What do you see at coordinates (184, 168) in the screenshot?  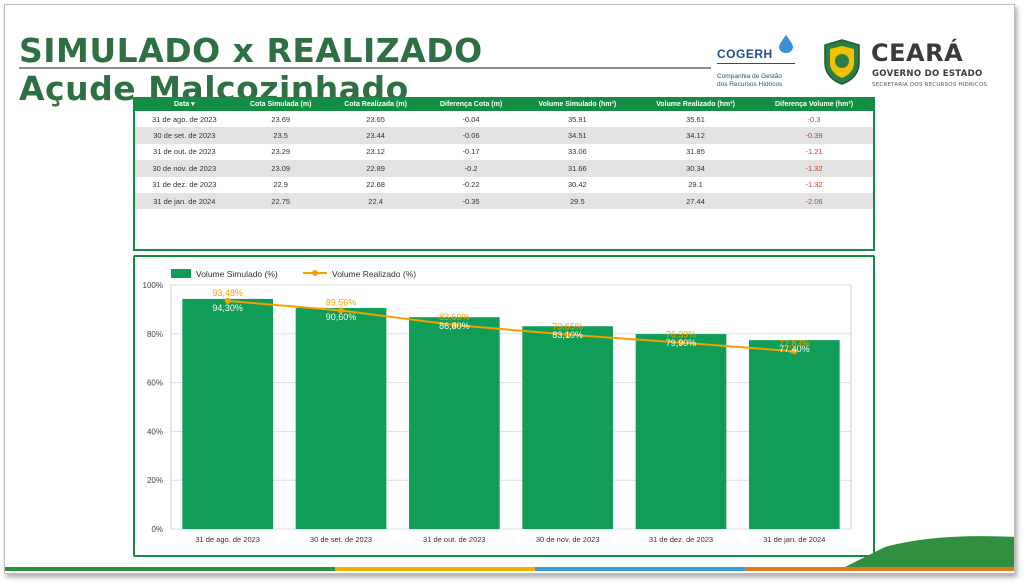 I see `table-cell: 30 de nov. de 2023` at bounding box center [184, 168].